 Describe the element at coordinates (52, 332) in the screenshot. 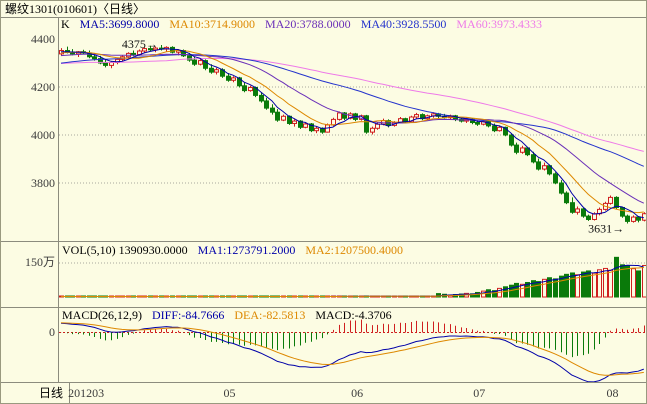

I see `macd-tick-label: 0` at that location.